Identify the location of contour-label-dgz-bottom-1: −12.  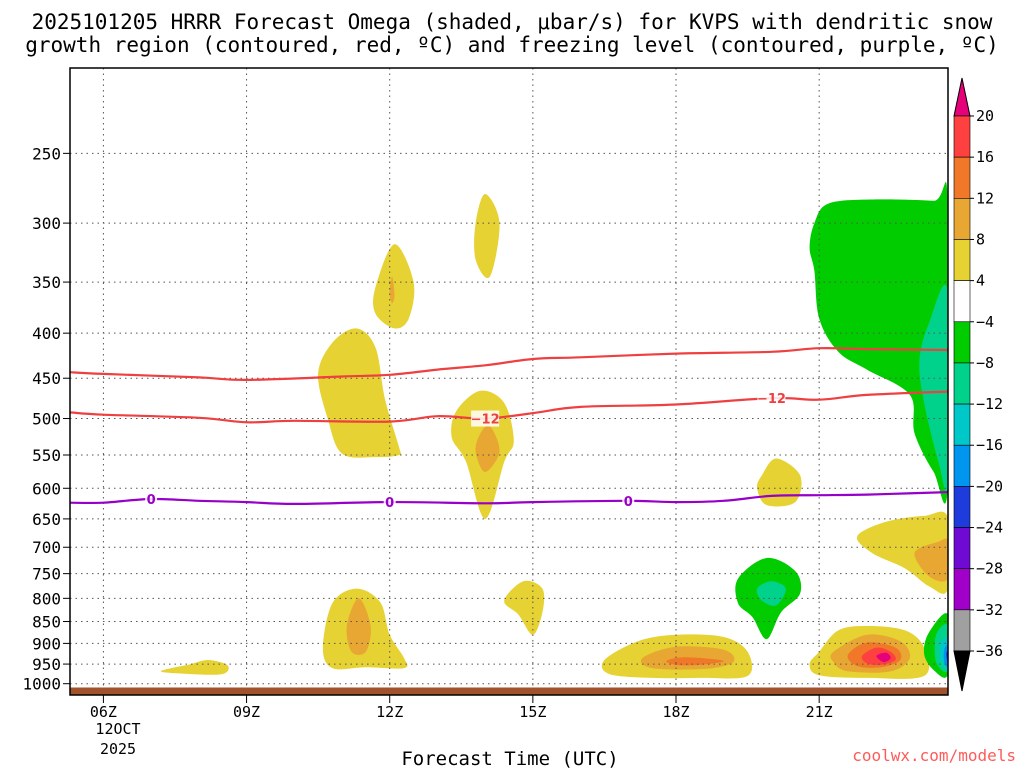
(771, 399).